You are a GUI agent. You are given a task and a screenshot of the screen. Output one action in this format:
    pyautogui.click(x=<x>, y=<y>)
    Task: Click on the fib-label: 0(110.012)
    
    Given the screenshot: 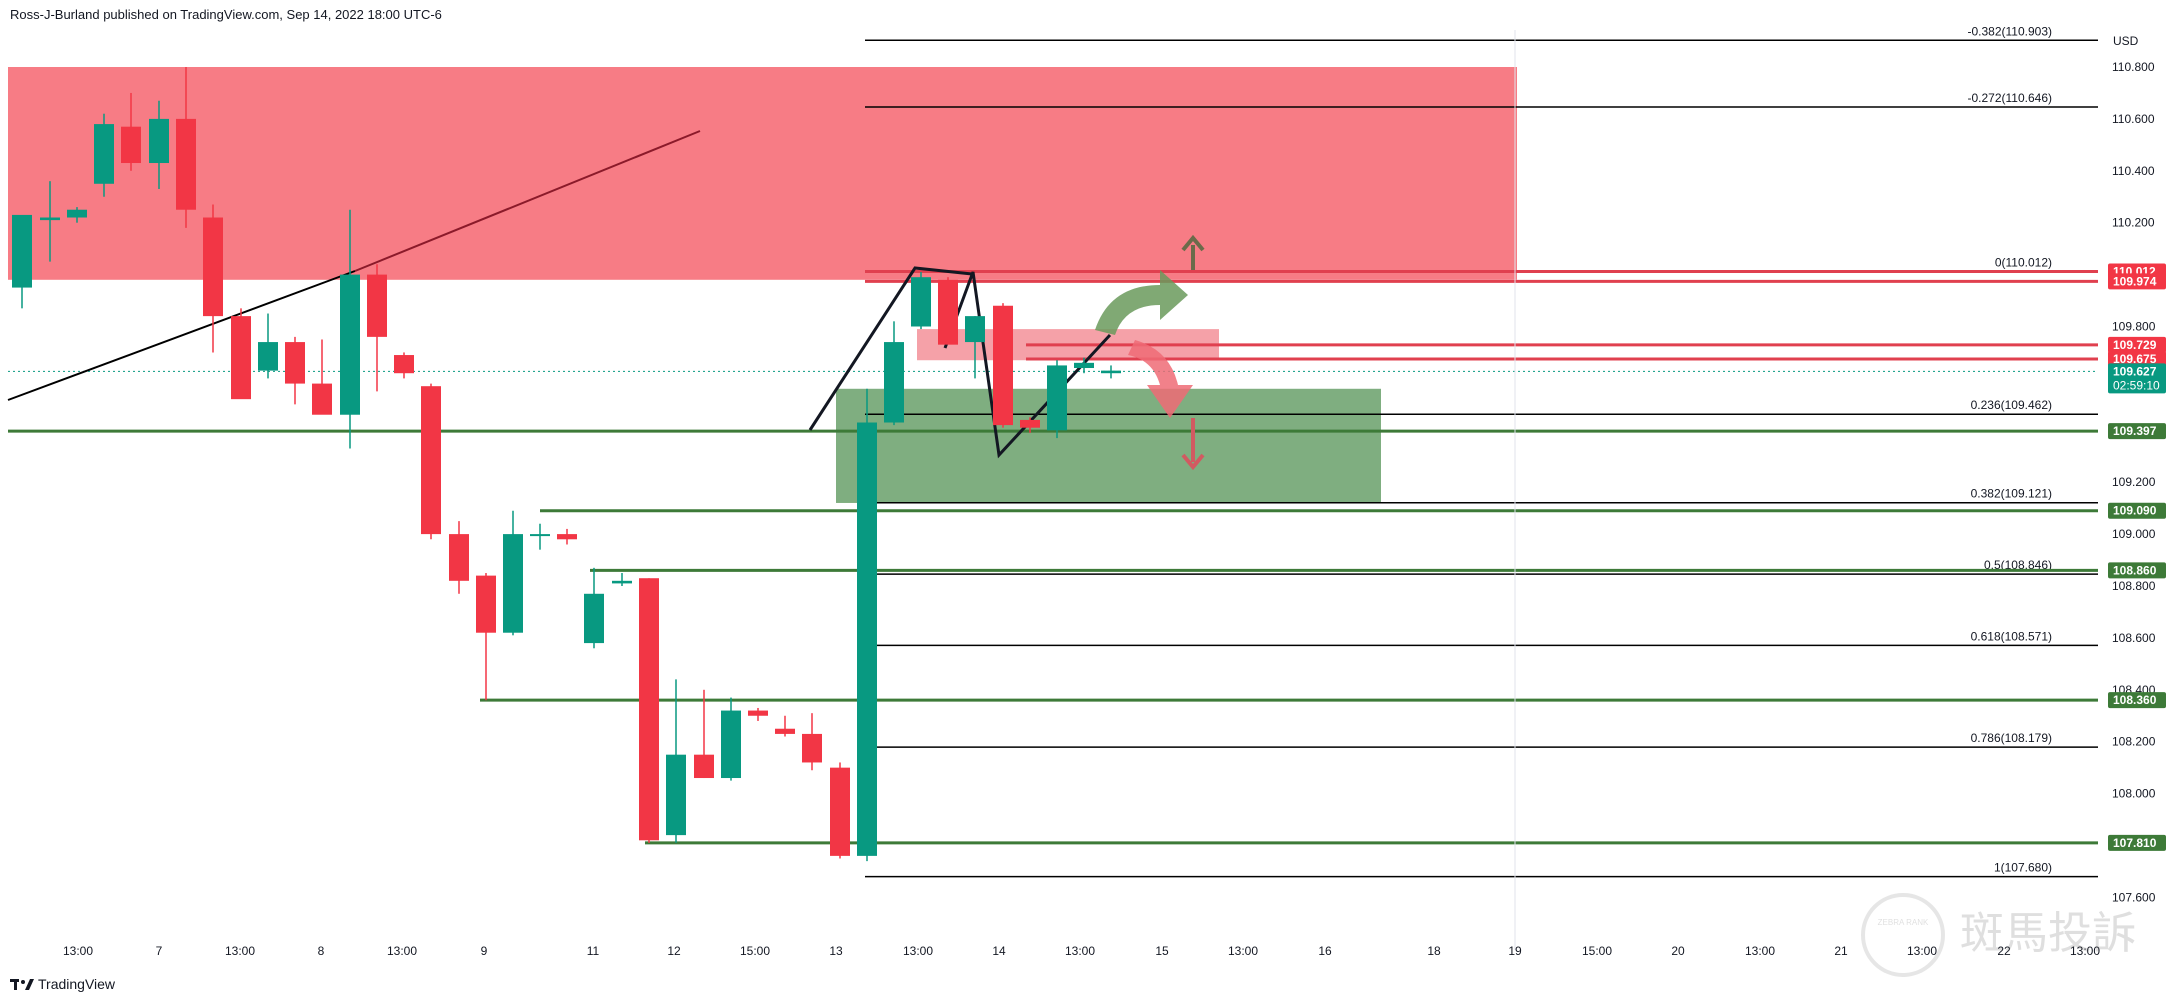 What is the action you would take?
    pyautogui.click(x=2023, y=262)
    